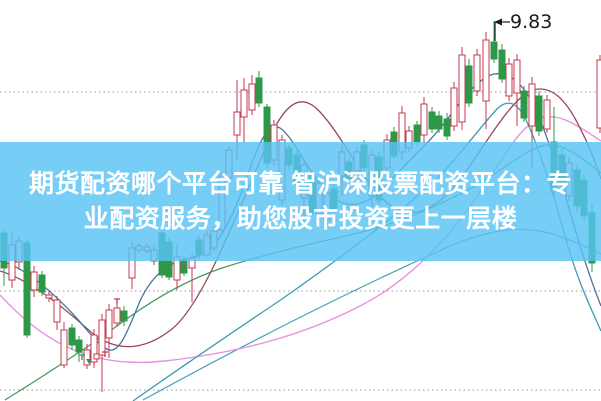 The height and width of the screenshot is (401, 601). Describe the element at coordinates (300, 183) in the screenshot. I see `banner-title-line1: 期货配资哪个平台可靠 智沪深股票配资平台：专` at that location.